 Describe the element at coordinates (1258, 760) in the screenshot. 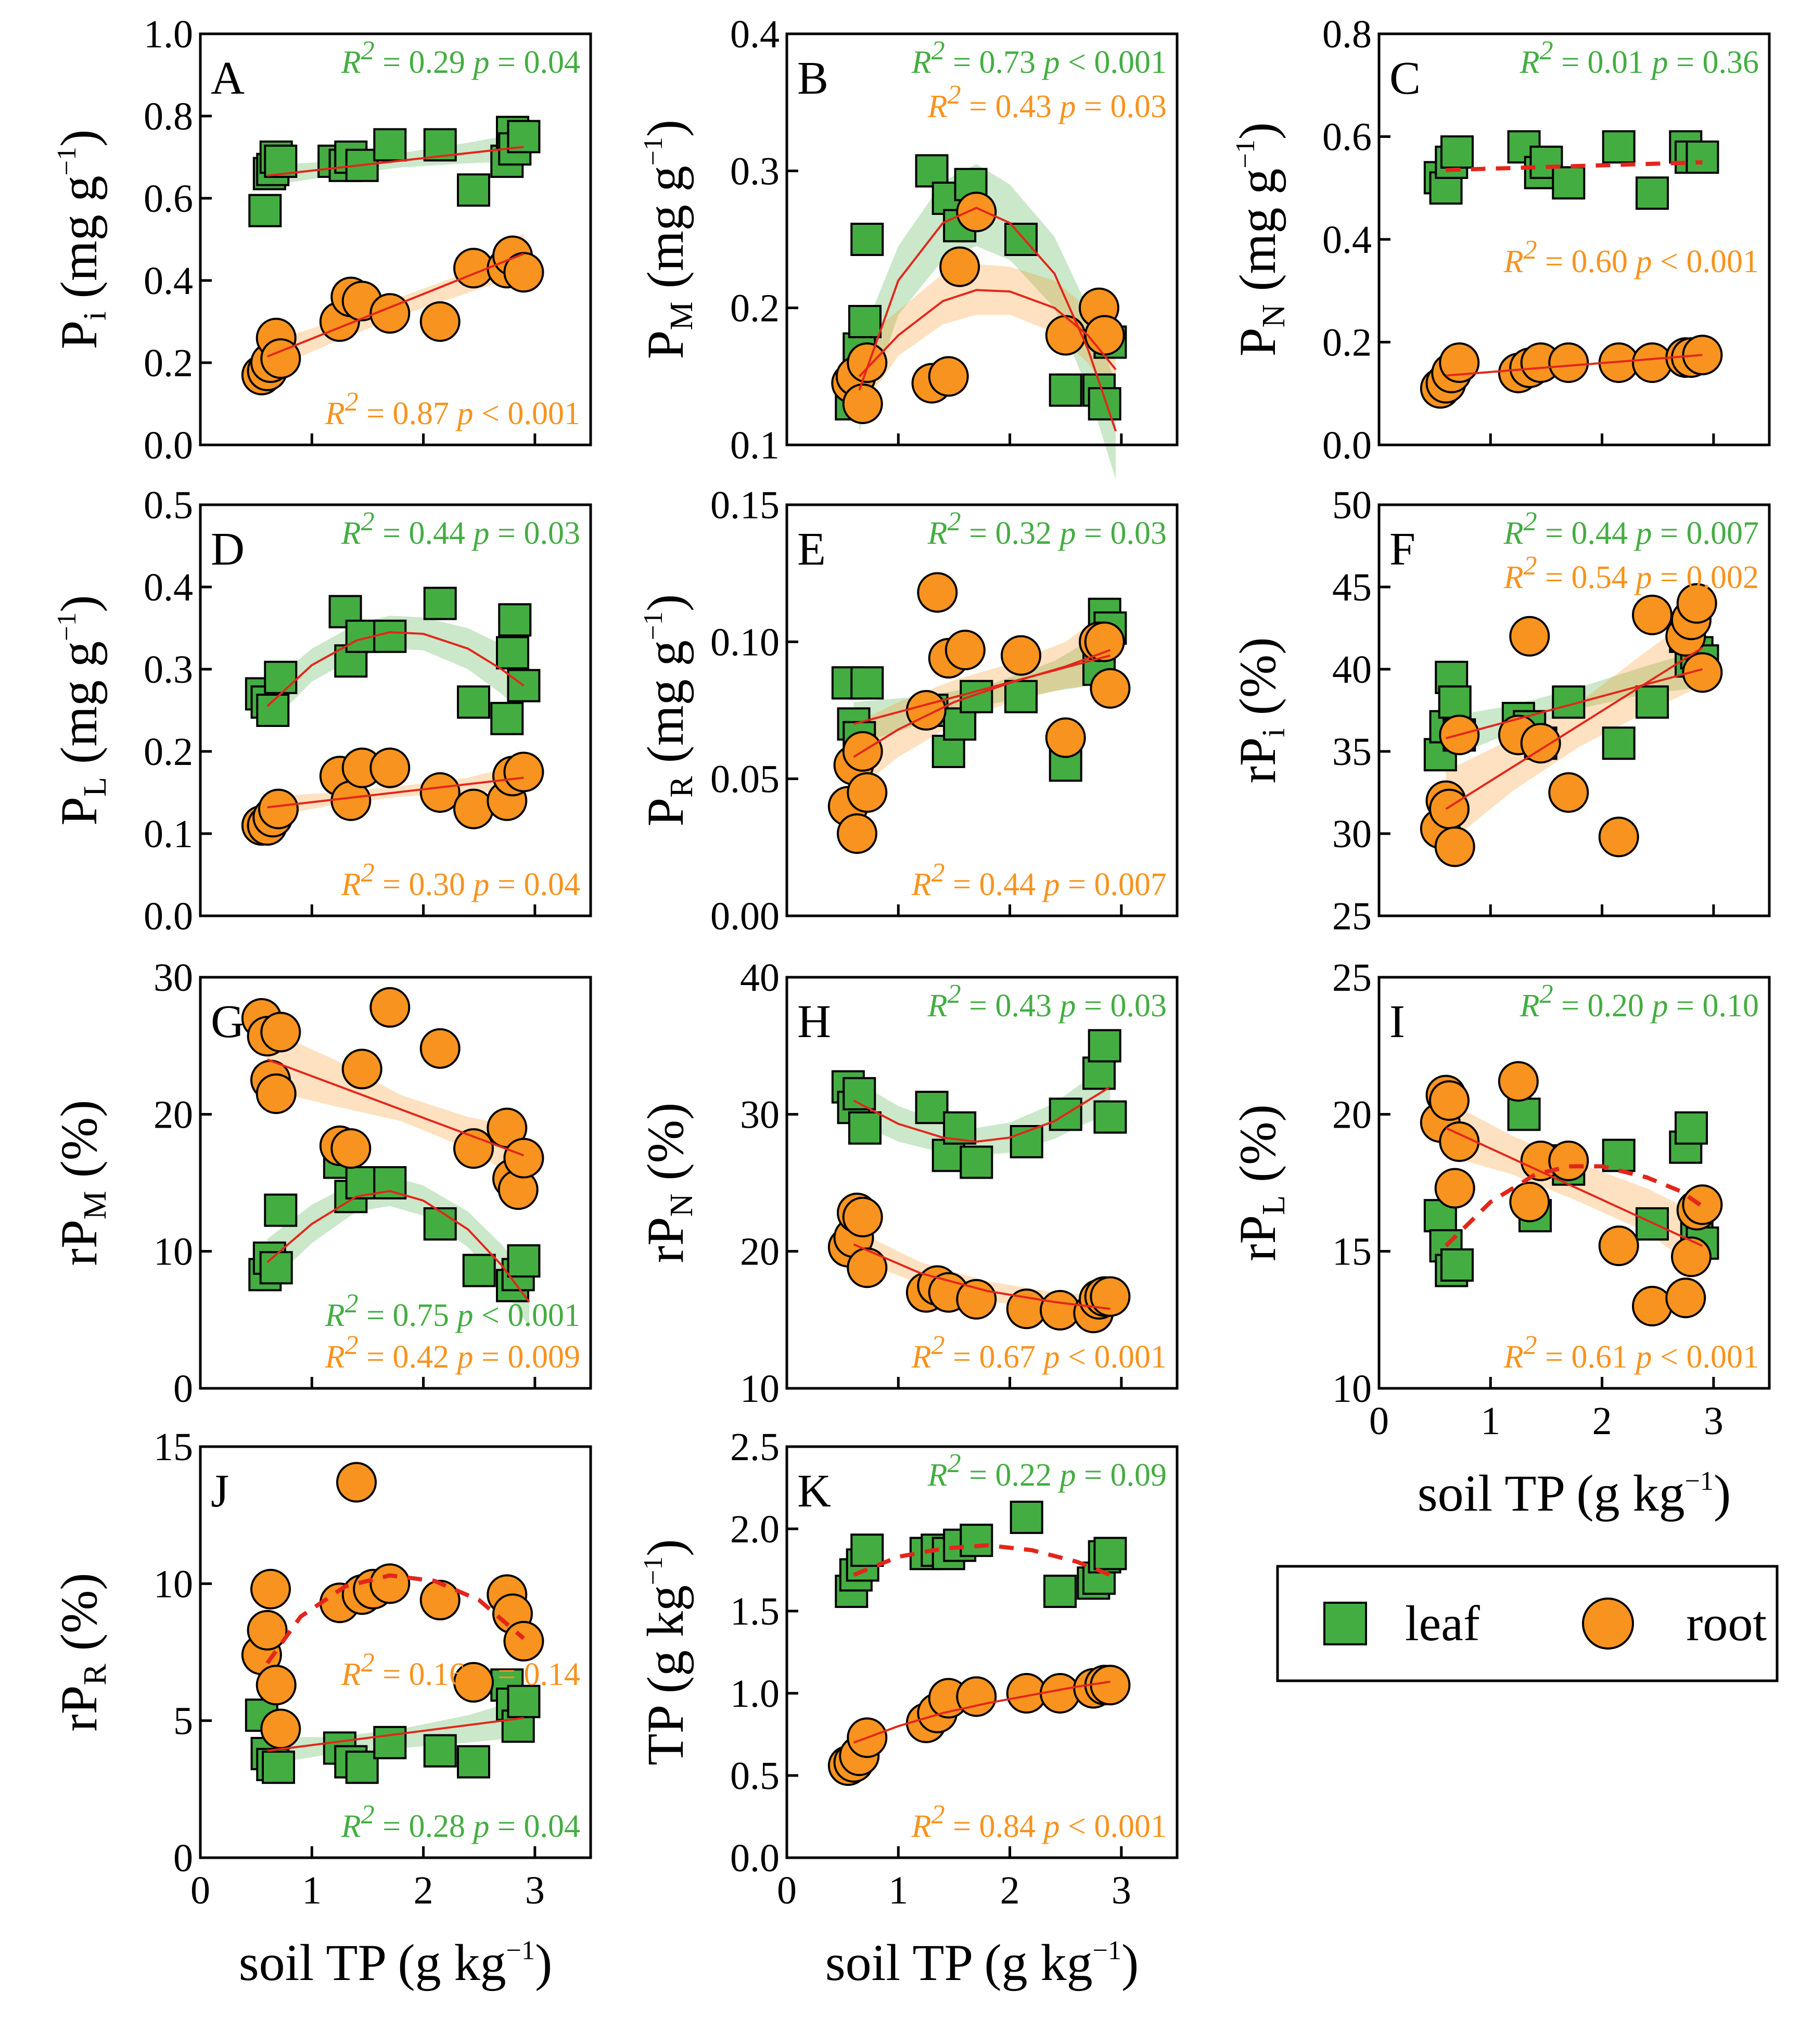

I see `y-axis-label-main: rP` at that location.